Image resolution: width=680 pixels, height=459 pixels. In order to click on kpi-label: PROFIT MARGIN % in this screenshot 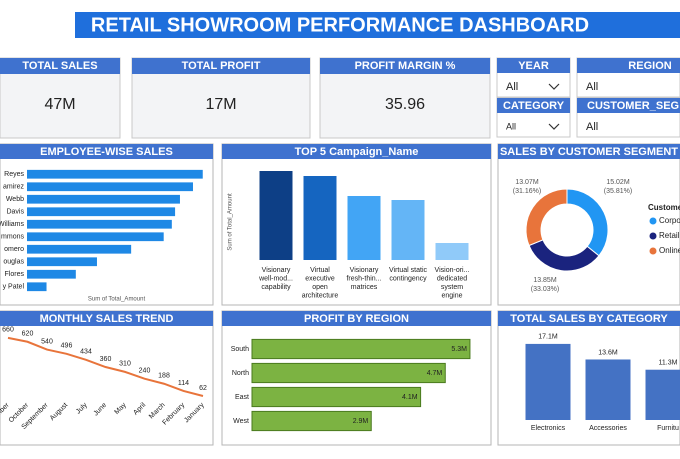, I will do `click(405, 66)`.